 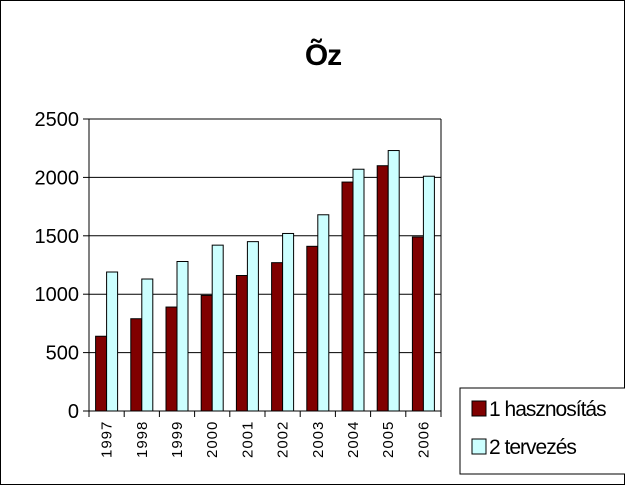 I want to click on bar-1-hasznos-t-s-2000, so click(x=206, y=353).